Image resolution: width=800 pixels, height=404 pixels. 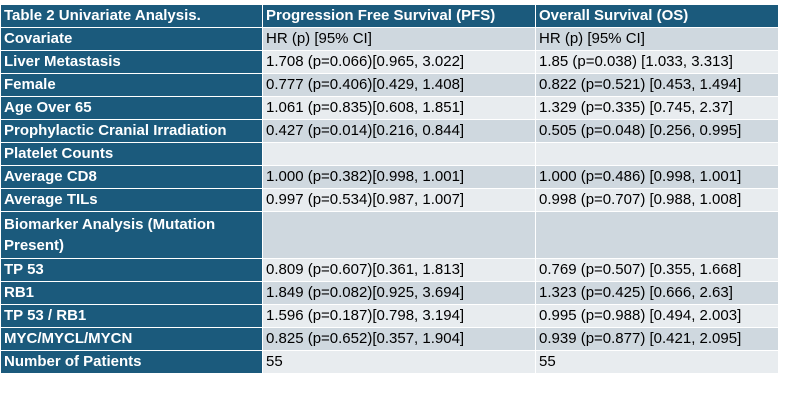 I want to click on row-label-average-tils: Average TILs, so click(x=131, y=200).